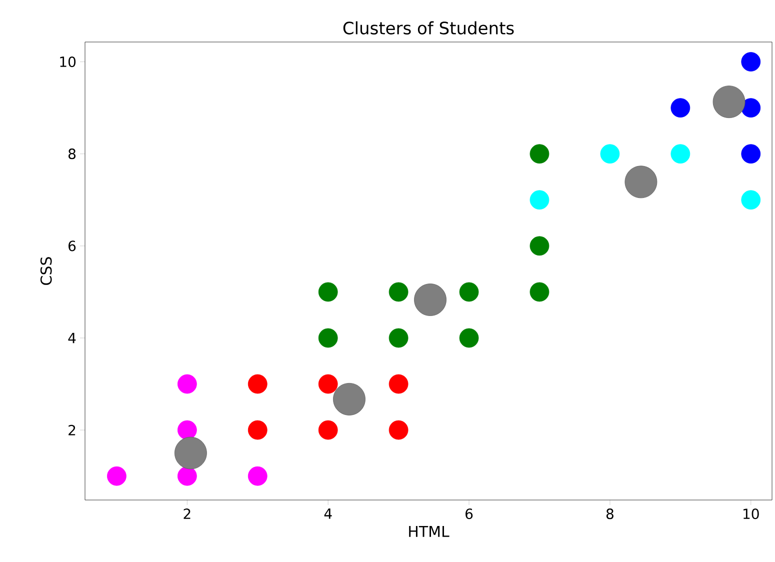 This screenshot has width=775, height=562. What do you see at coordinates (751, 514) in the screenshot?
I see `x-tick-label: 10` at bounding box center [751, 514].